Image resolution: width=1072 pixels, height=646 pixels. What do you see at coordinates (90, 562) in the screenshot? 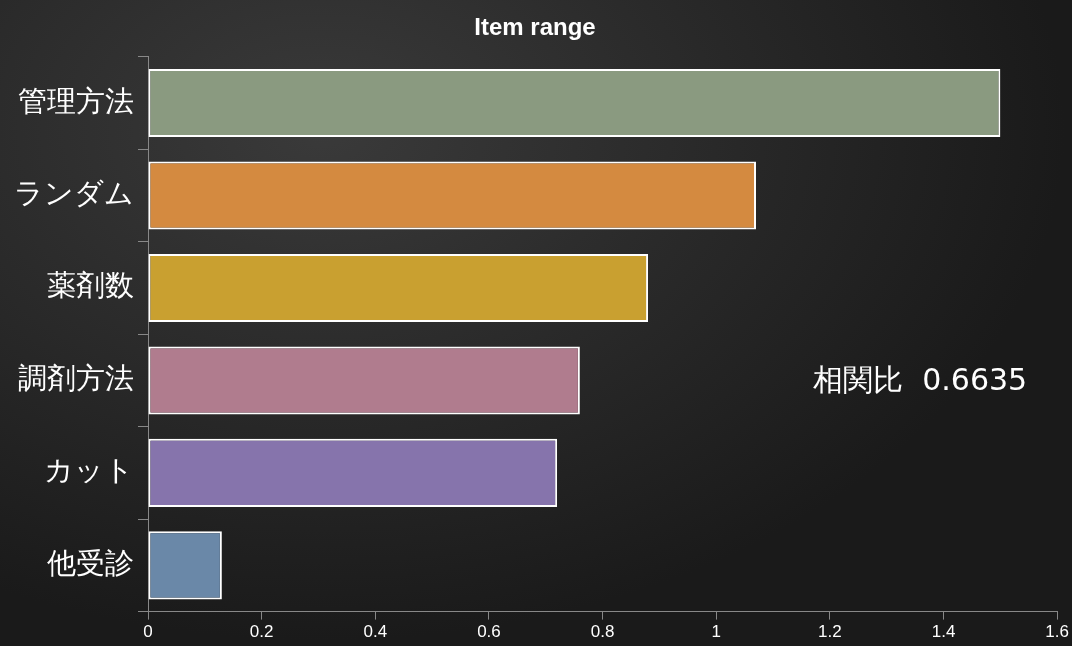
I see `y-tick-label: 他受診` at bounding box center [90, 562].